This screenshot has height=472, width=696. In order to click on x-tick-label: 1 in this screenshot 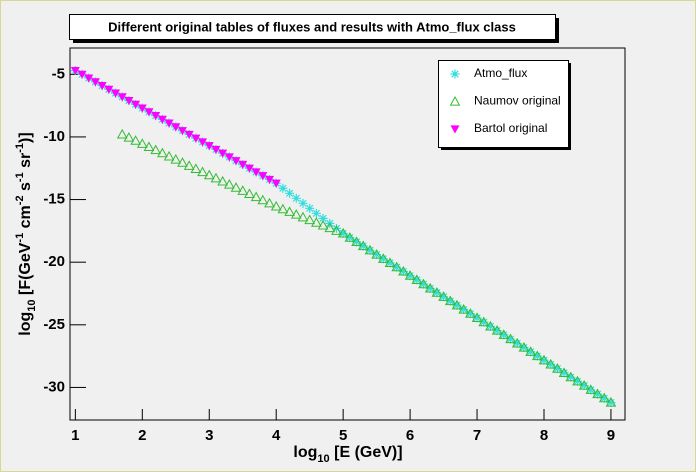, I will do `click(75, 435)`.